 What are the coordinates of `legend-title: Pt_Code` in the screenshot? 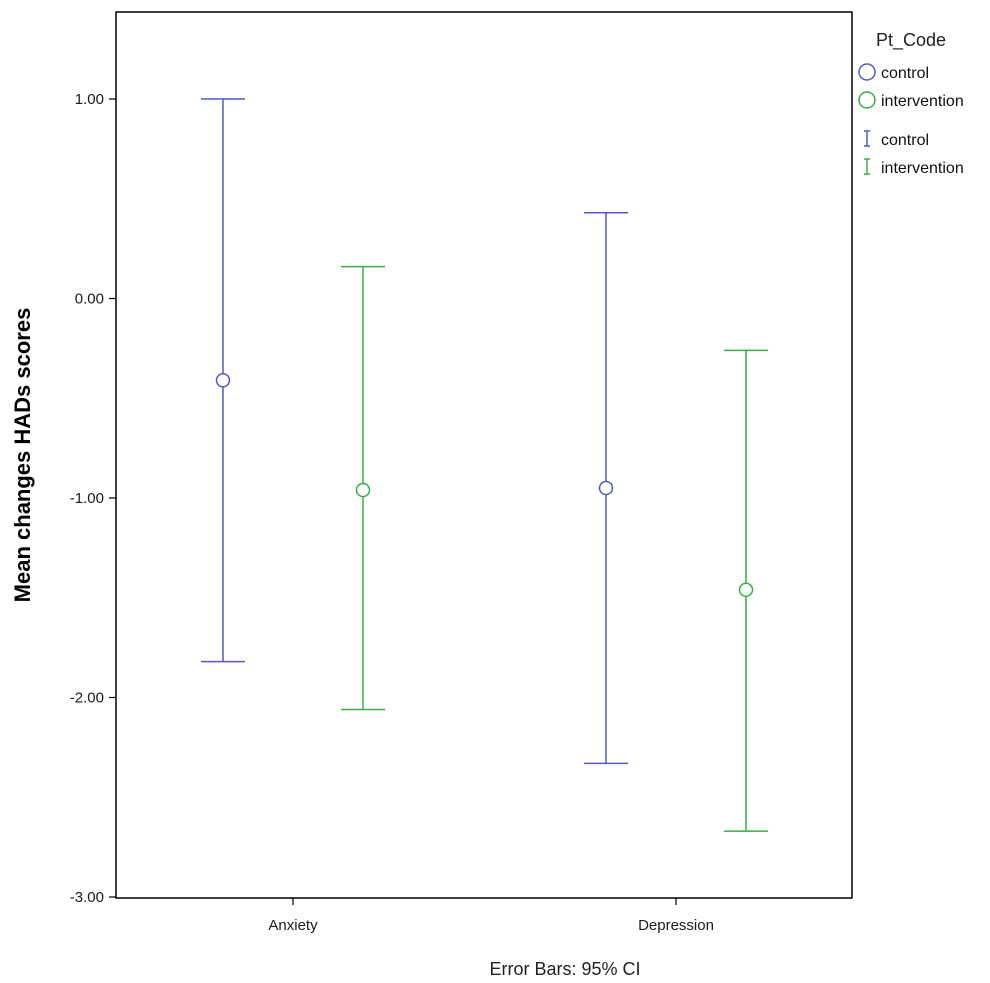 It's located at (911, 40).